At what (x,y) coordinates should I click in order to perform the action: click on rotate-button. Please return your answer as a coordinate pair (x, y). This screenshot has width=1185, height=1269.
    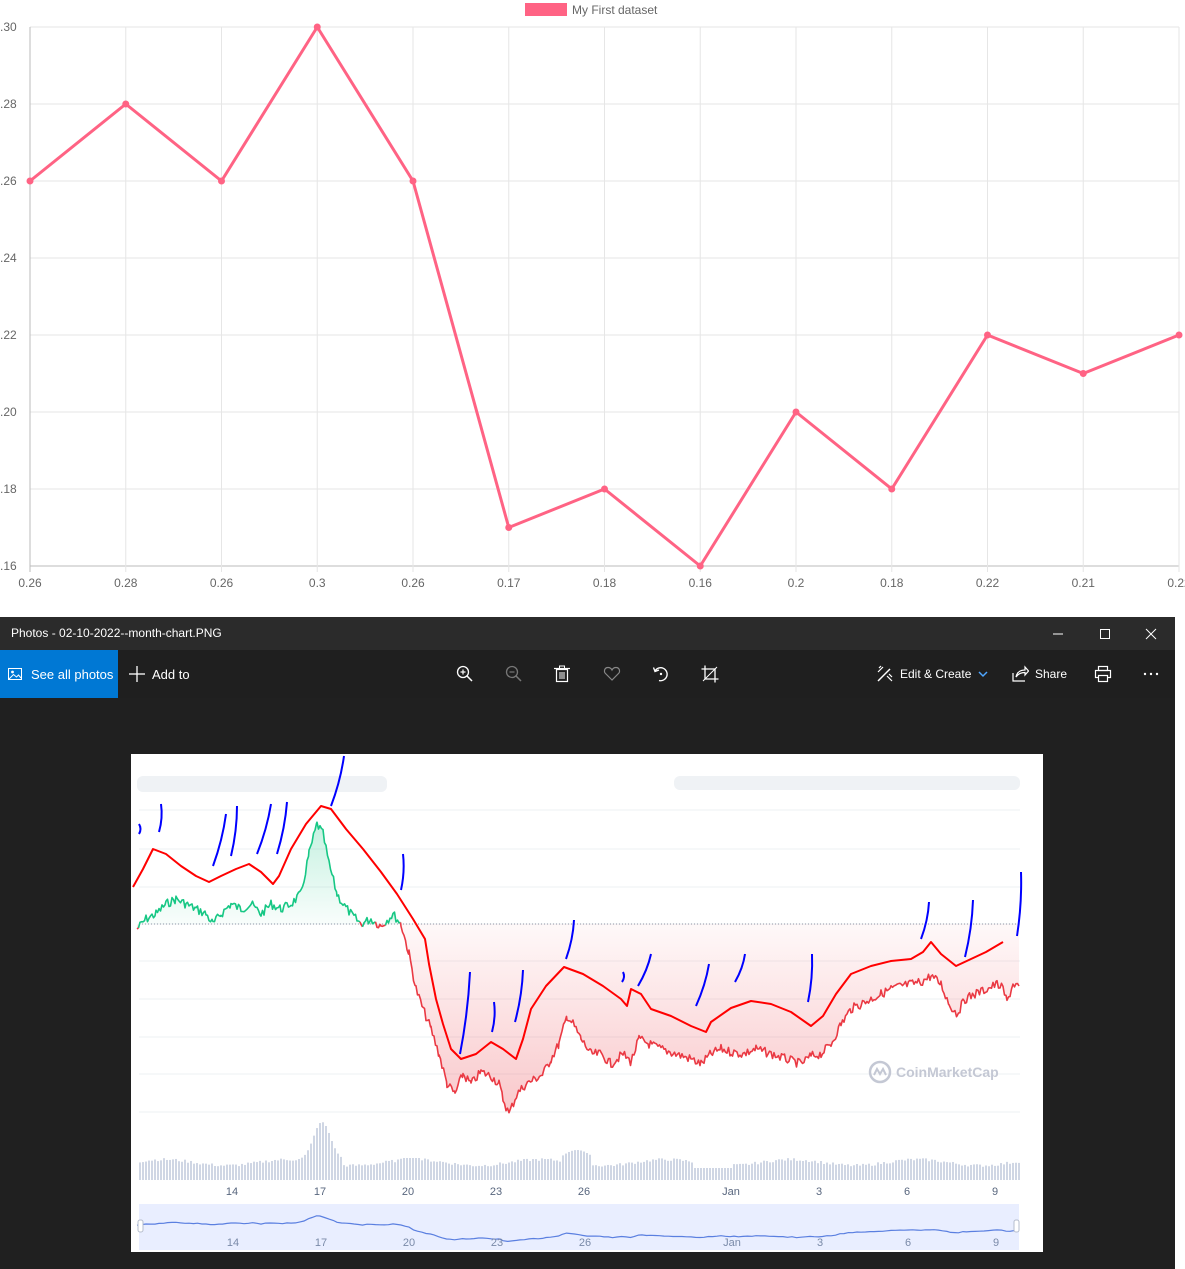
    Looking at the image, I should click on (661, 674).